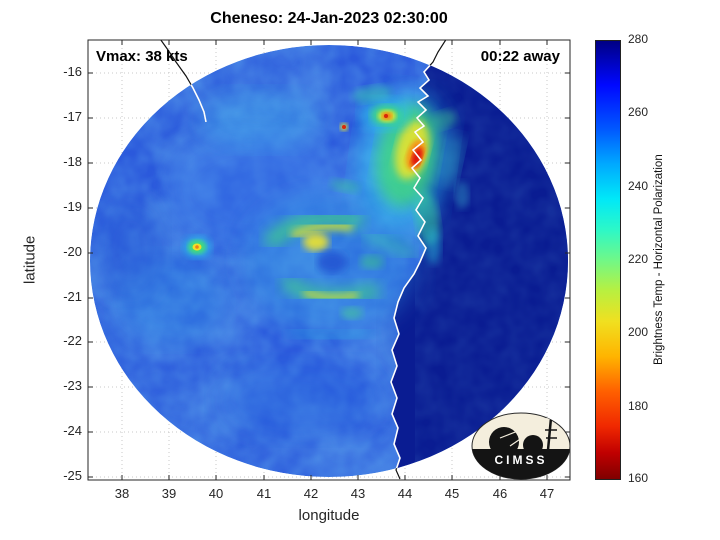 This screenshot has height=540, width=720. Describe the element at coordinates (216, 493) in the screenshot. I see `x-tick-label: 40` at that location.